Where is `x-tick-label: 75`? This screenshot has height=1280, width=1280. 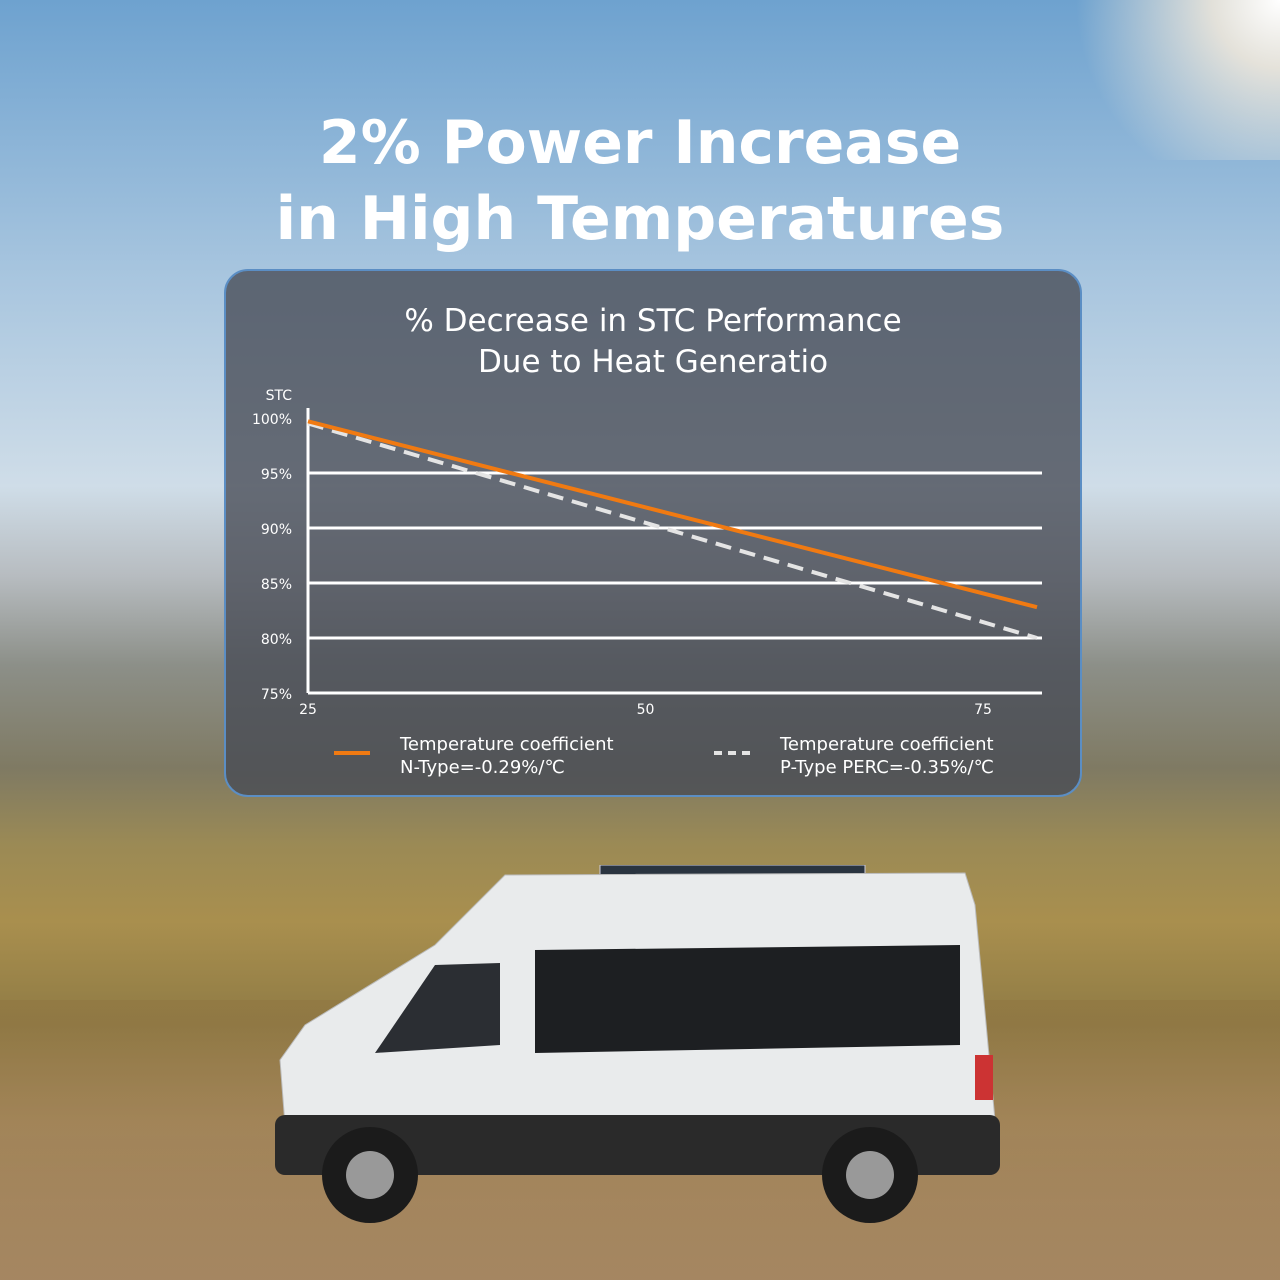
x-tick-label: 75 is located at coordinates (983, 710).